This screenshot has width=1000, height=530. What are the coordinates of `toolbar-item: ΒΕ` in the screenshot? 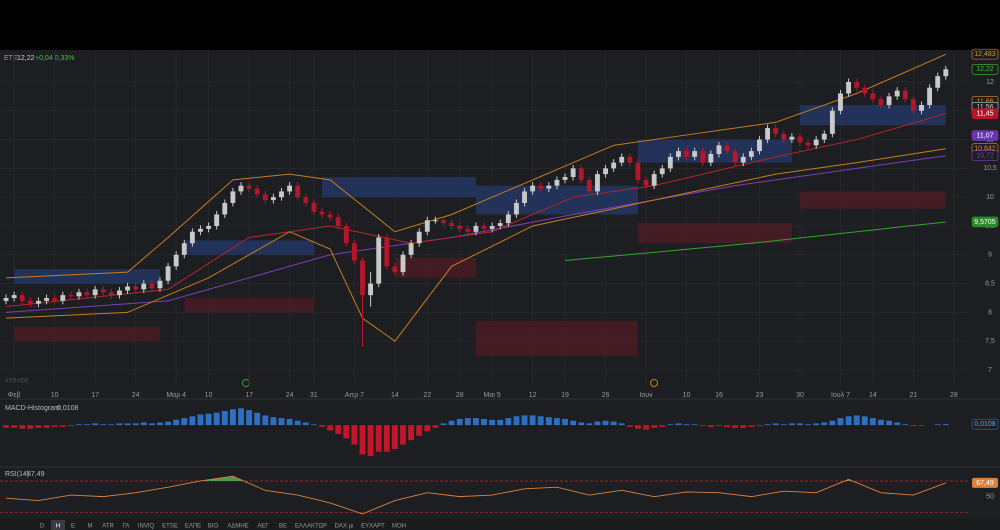 It's located at (283, 527).